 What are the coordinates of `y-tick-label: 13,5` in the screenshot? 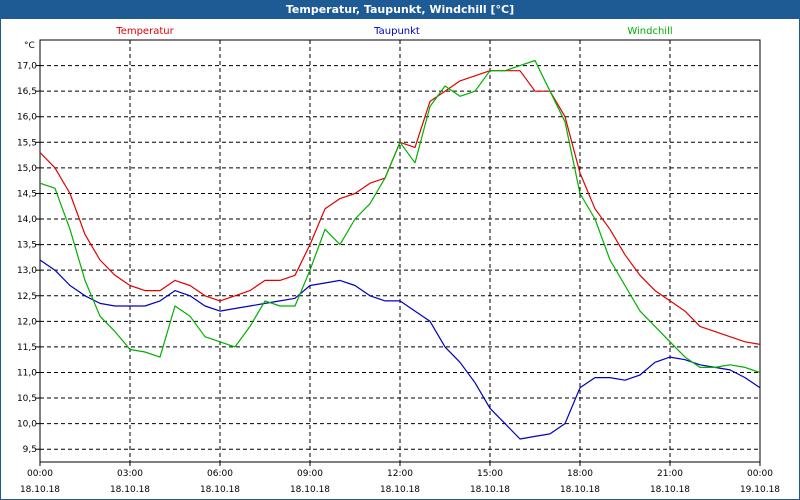 It's located at (27, 246).